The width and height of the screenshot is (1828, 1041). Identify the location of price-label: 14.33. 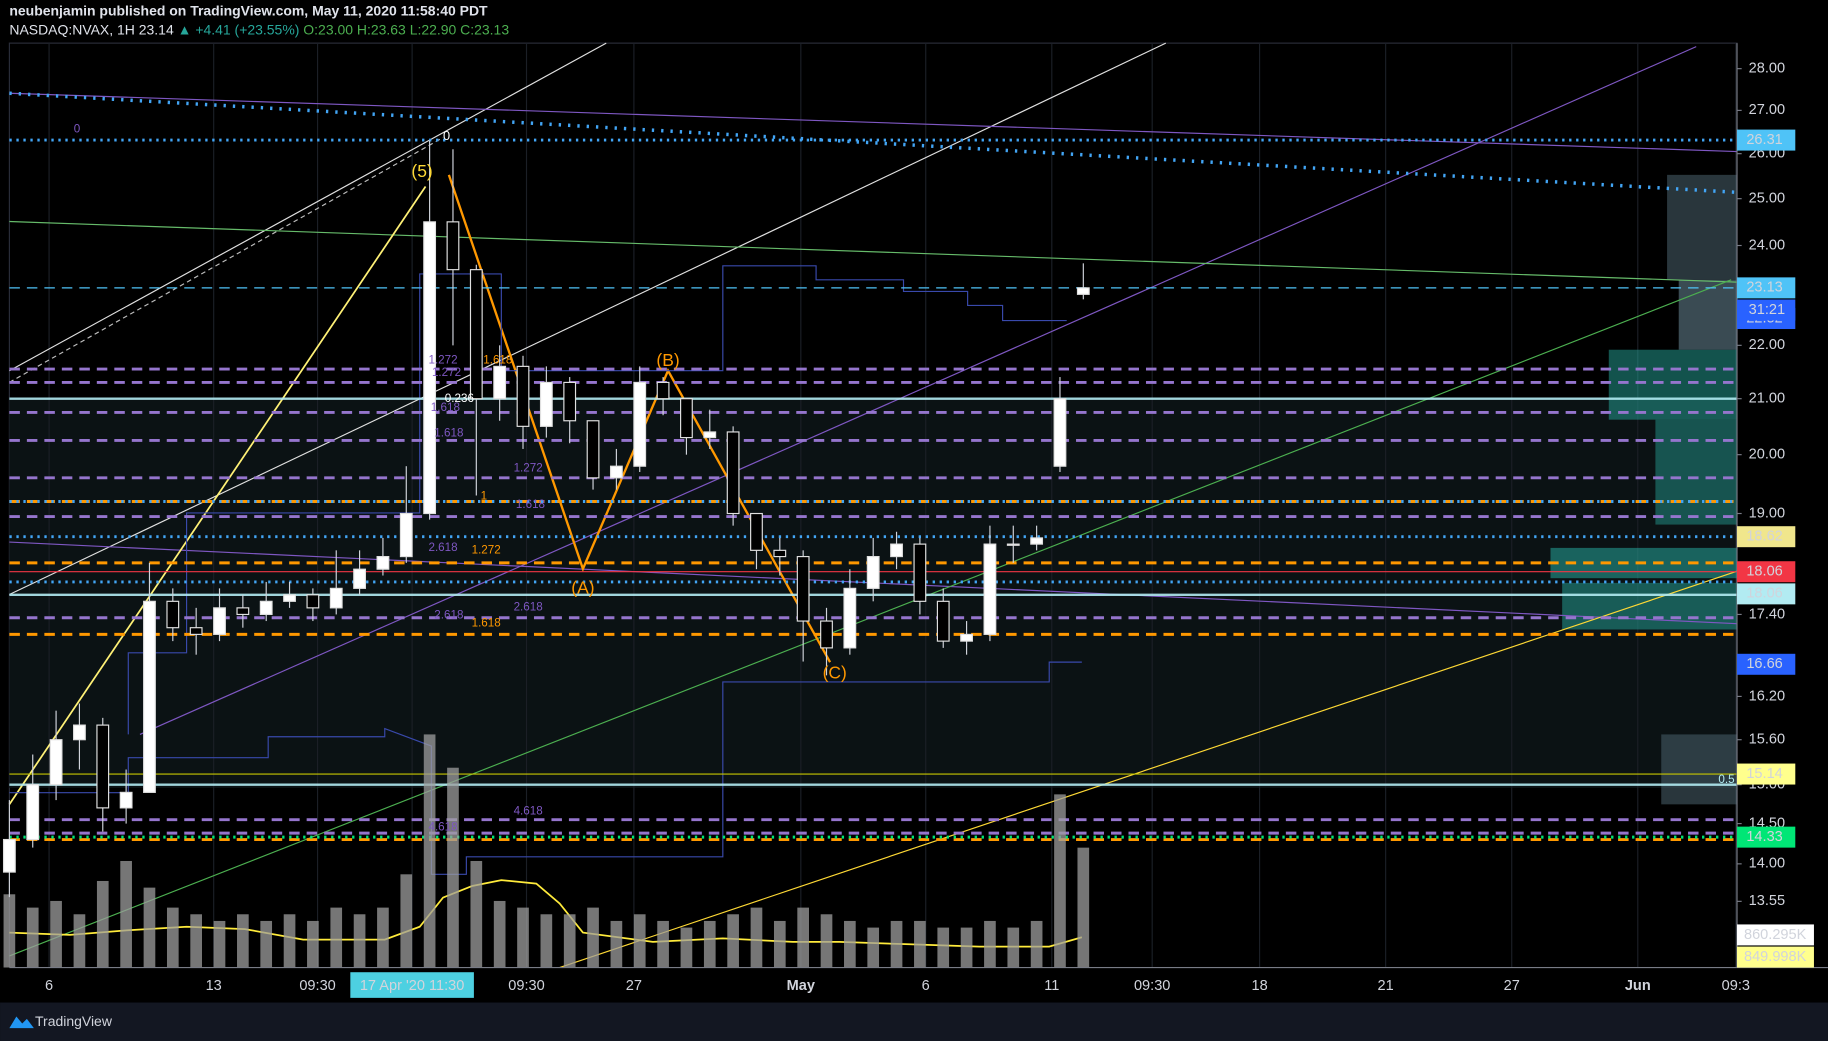
(1764, 837).